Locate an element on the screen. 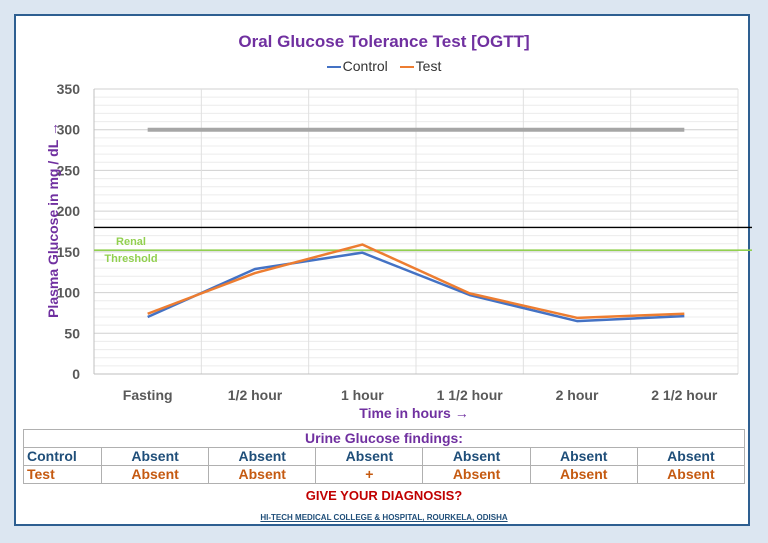 This screenshot has height=543, width=768. y-tick-label: 0 is located at coordinates (76, 374).